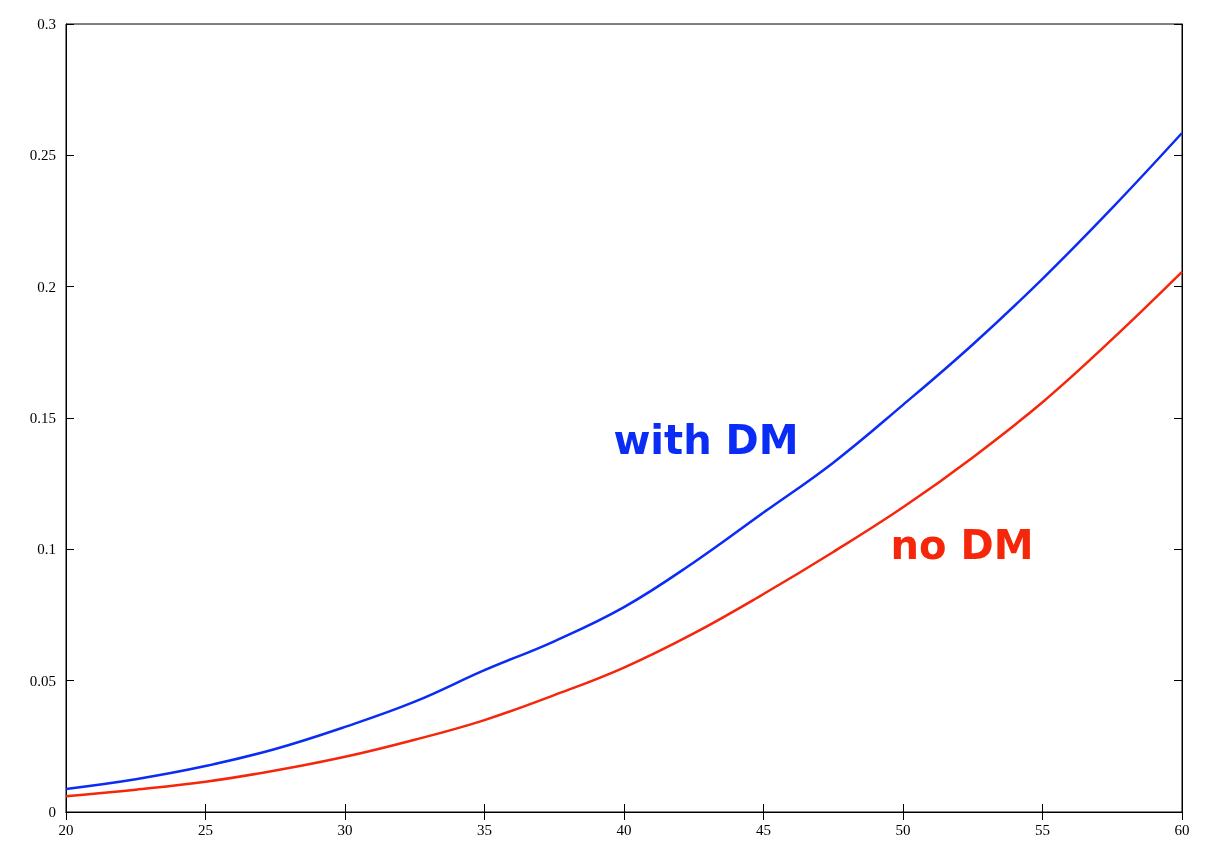 Image resolution: width=1216 pixels, height=855 pixels. I want to click on annotation: with DM, so click(706, 440).